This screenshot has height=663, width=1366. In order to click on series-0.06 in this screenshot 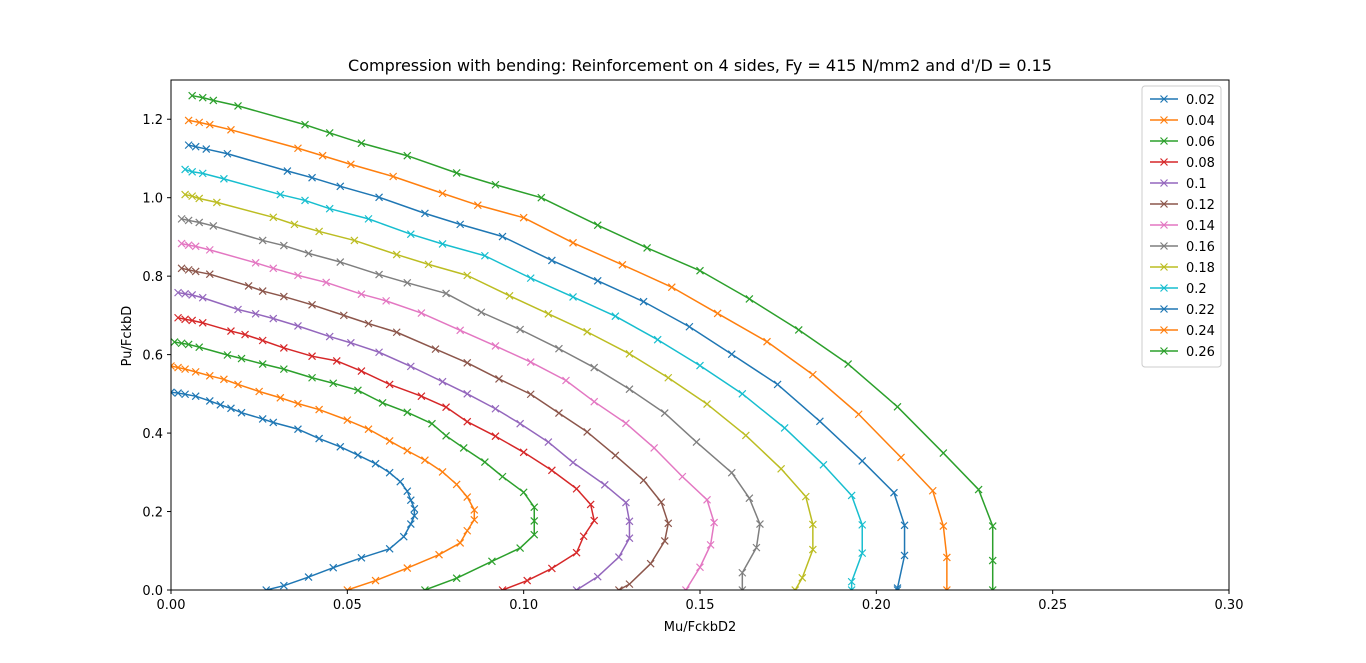, I will do `click(355, 464)`.